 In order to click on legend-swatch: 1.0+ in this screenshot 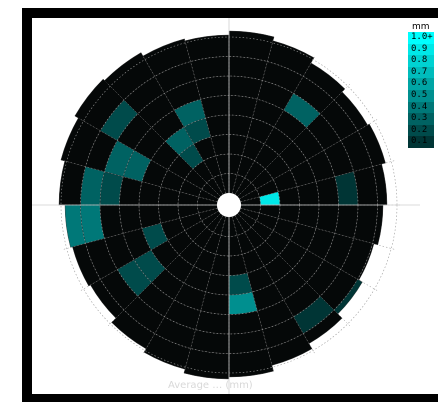, I will do `click(421, 38)`.